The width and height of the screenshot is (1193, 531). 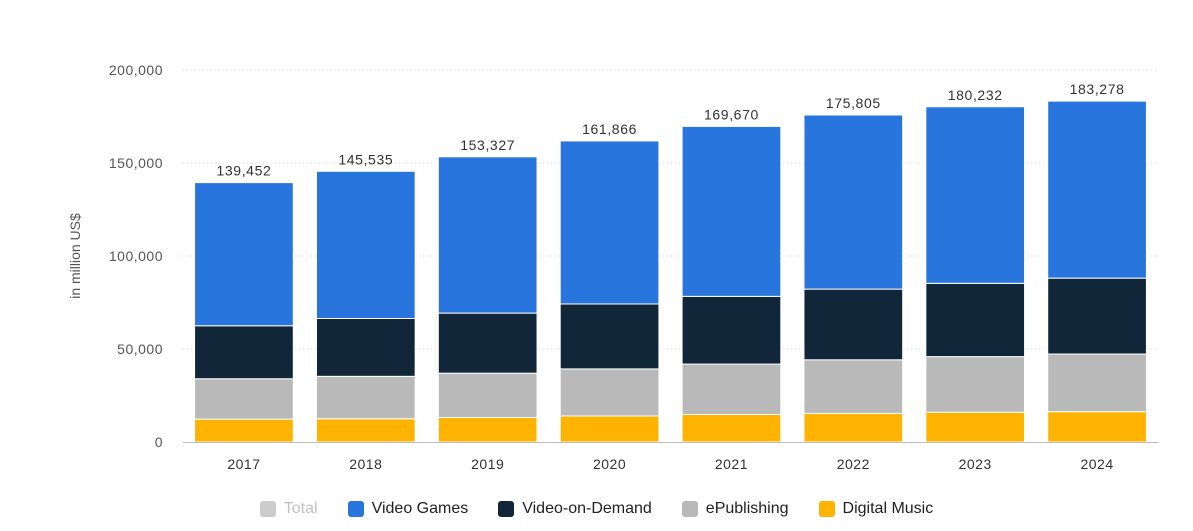 I want to click on y-tick-label: 100,000, so click(x=136, y=256).